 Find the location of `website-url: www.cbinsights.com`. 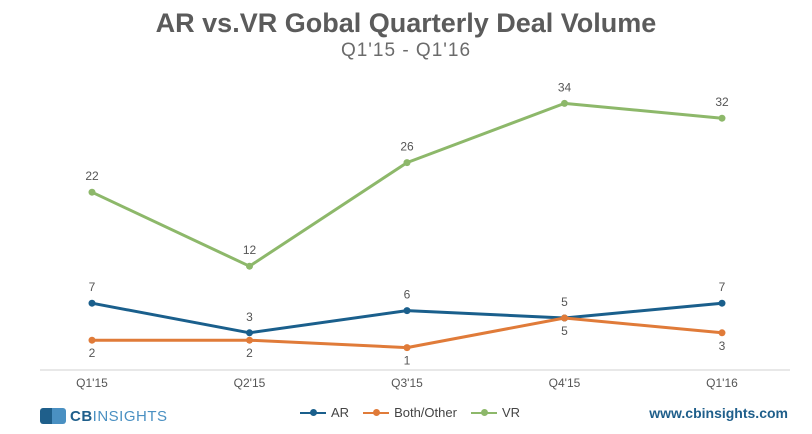

website-url: www.cbinsights.com is located at coordinates (718, 413).